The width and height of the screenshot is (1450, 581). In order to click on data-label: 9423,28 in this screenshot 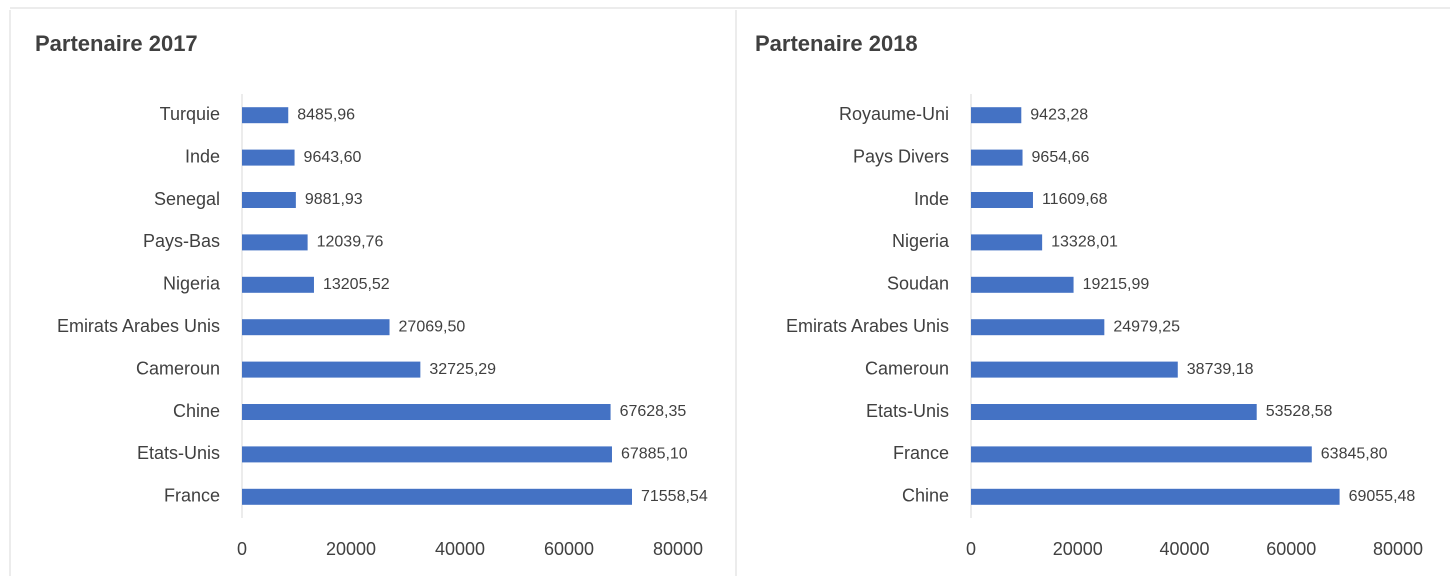, I will do `click(1059, 114)`.